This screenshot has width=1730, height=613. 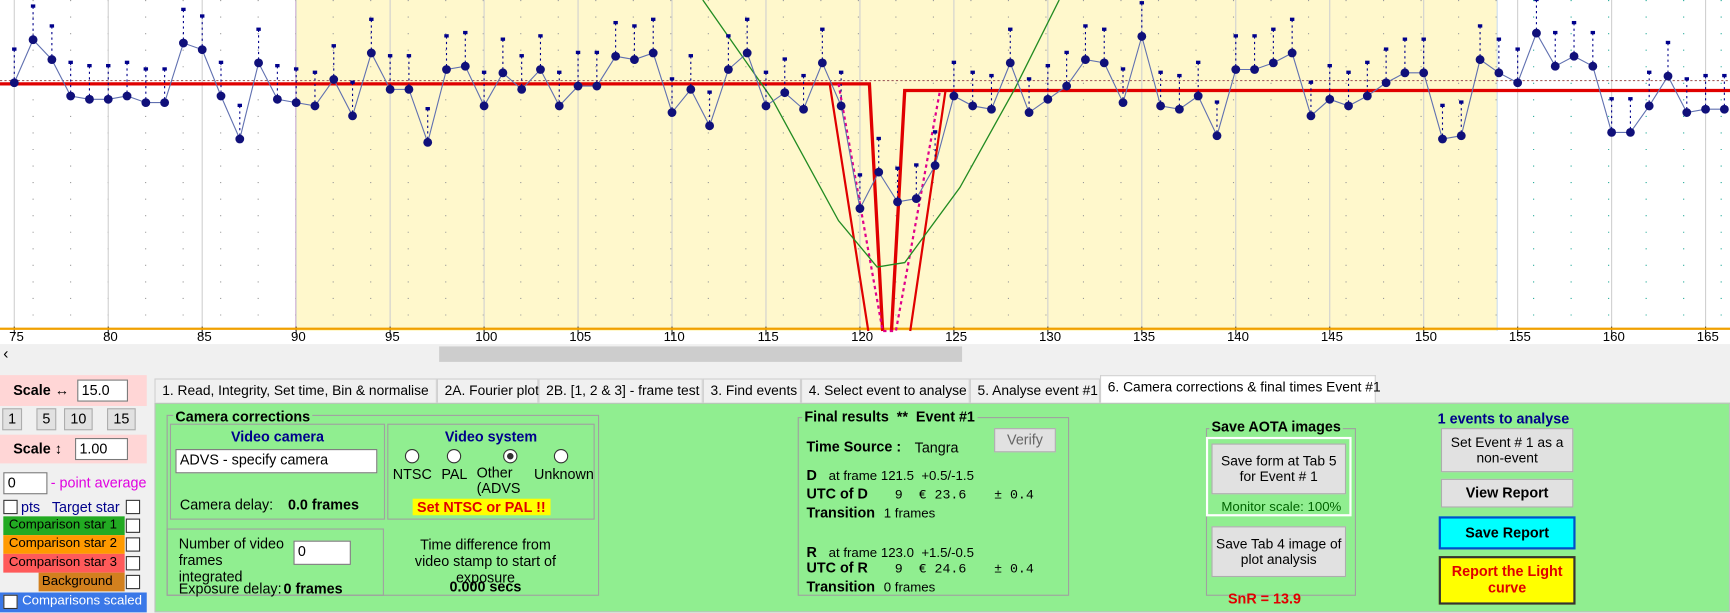 What do you see at coordinates (230, 588) in the screenshot?
I see `label: Exposure delay:` at bounding box center [230, 588].